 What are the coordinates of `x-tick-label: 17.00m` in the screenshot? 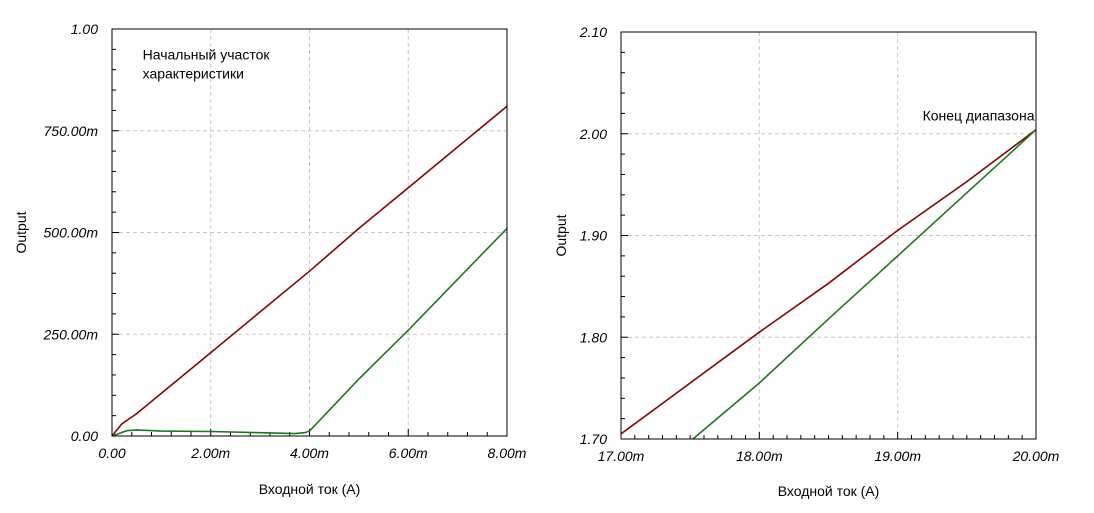 It's located at (621, 456).